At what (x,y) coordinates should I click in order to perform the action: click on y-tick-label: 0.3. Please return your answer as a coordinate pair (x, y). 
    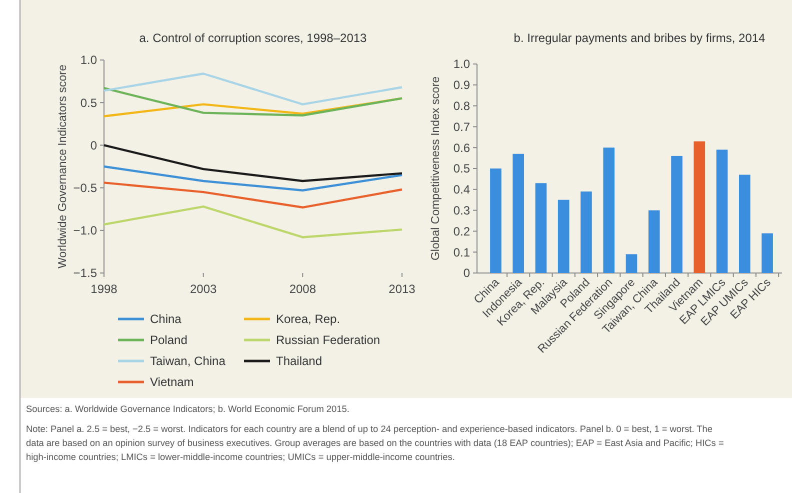
    Looking at the image, I should click on (461, 211).